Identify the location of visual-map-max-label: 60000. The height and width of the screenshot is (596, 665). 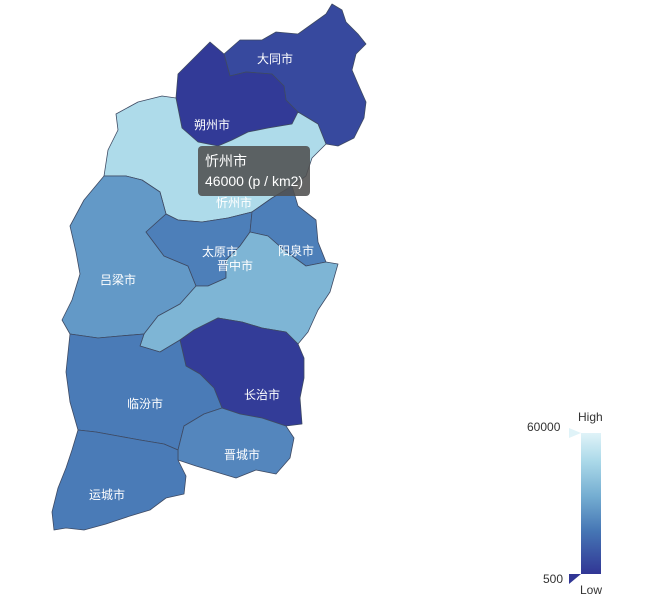
(544, 427).